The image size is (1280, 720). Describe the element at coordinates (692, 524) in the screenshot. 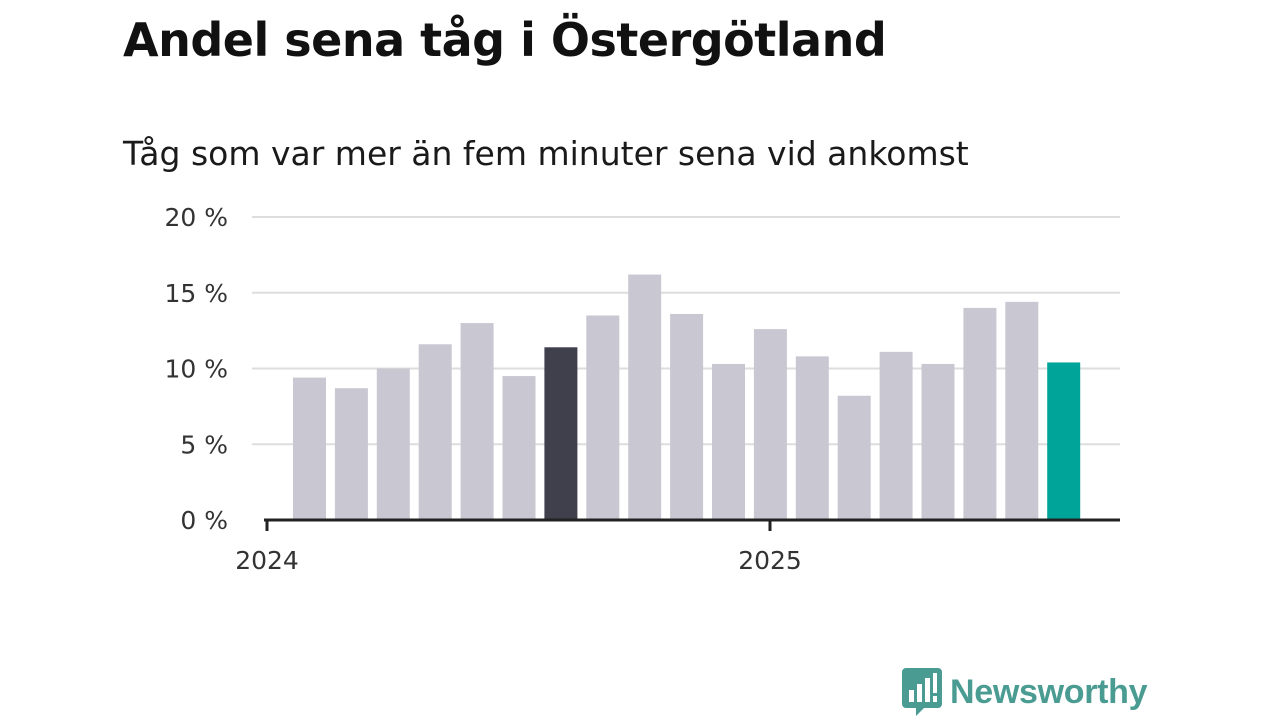

I see `x-axis` at that location.